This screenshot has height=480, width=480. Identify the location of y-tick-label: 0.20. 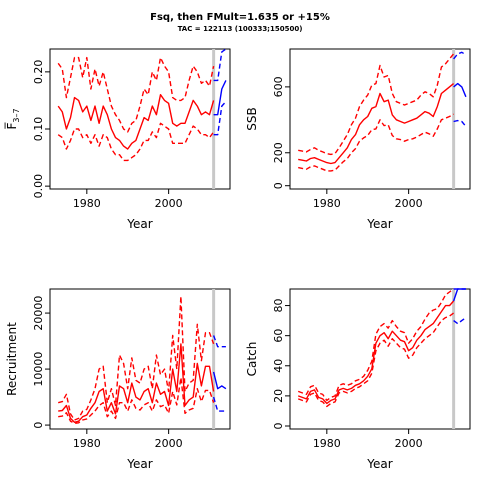
(38, 72).